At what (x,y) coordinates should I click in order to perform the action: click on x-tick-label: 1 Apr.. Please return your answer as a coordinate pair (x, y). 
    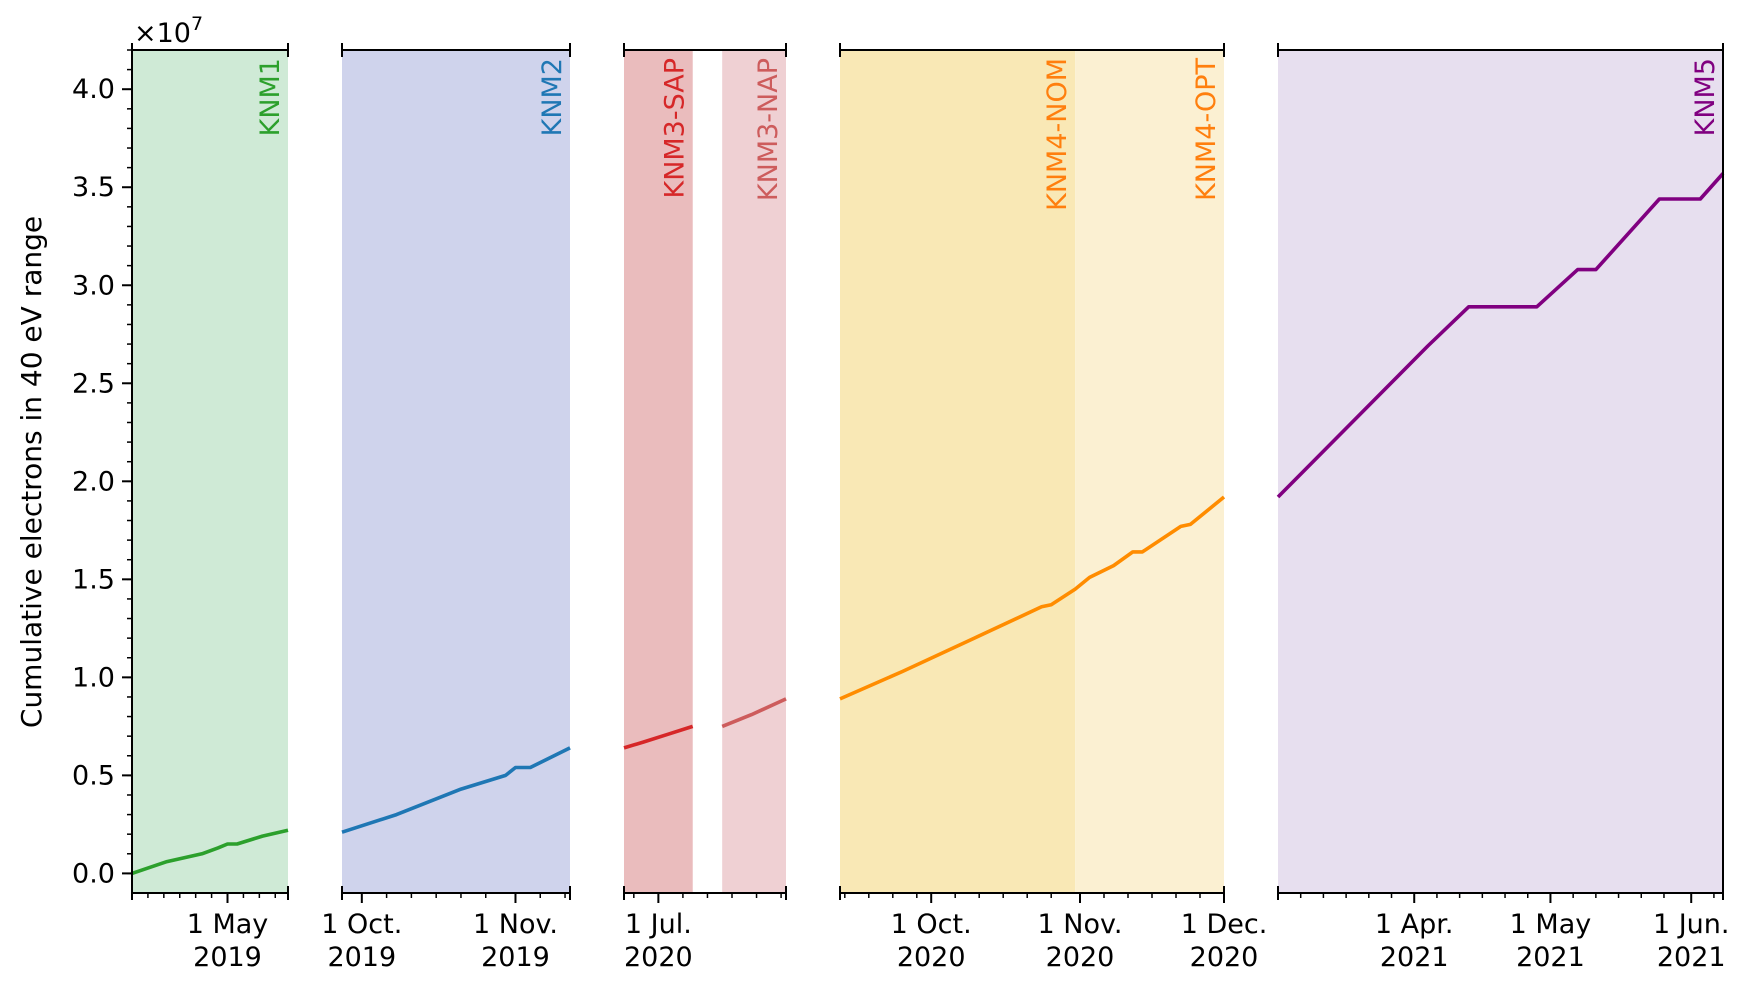
    Looking at the image, I should click on (1414, 924).